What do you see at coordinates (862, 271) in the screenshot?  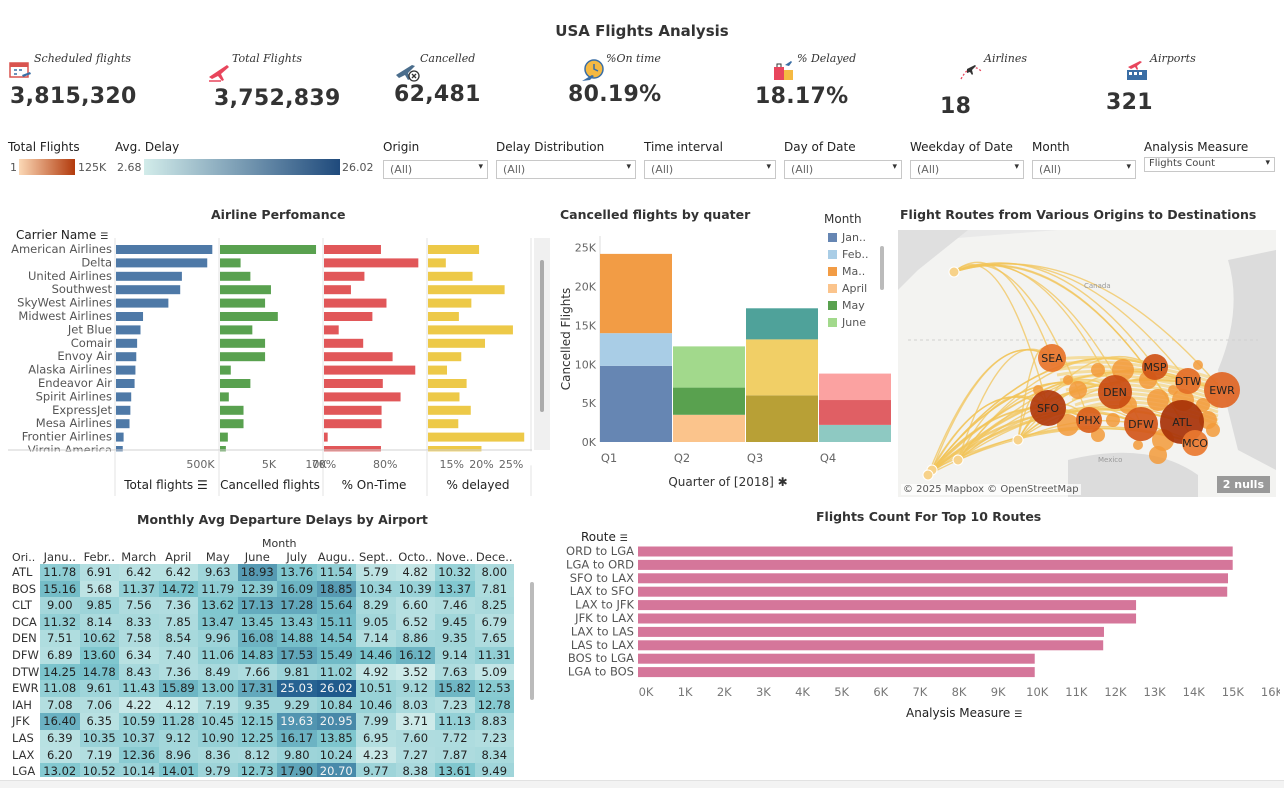 I see `legend-item: Ma..` at bounding box center [862, 271].